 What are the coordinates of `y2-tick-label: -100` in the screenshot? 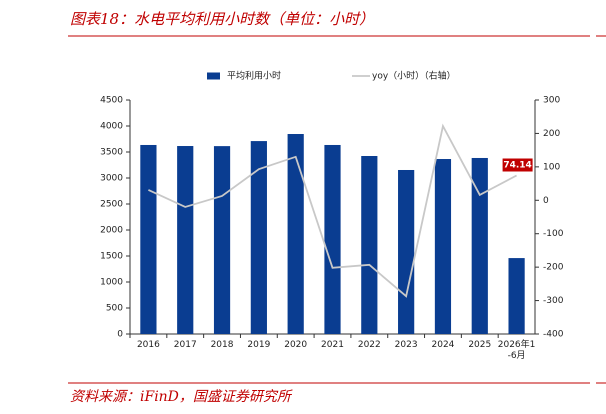 It's located at (553, 234).